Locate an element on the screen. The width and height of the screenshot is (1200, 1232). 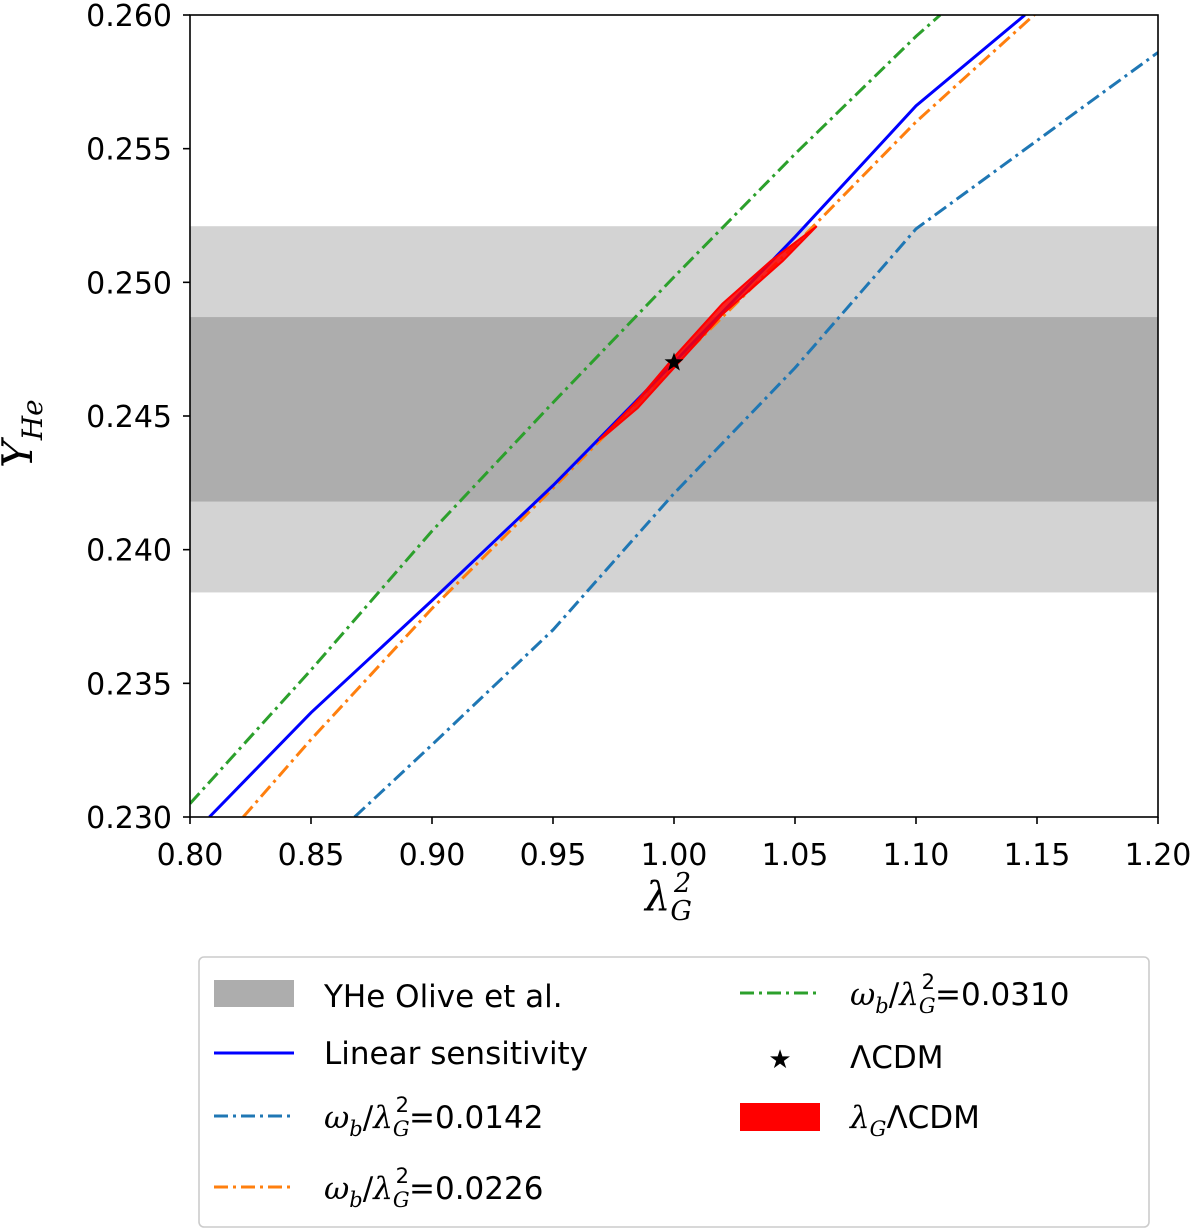
x-axis-ticks: 0.80 0.85 0.90 0.95 1.00 1.05 1.10 1.15 1.20 is located at coordinates (674, 845).